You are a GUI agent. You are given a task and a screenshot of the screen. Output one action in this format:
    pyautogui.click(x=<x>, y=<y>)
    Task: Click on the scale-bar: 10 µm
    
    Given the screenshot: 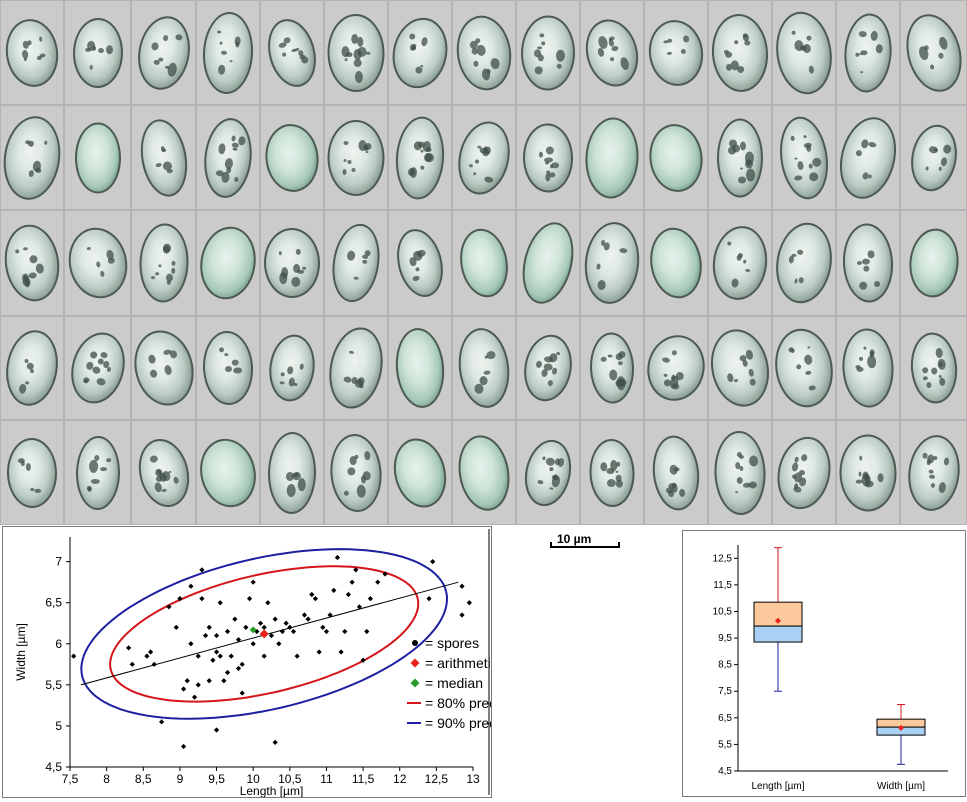 What is the action you would take?
    pyautogui.click(x=585, y=541)
    